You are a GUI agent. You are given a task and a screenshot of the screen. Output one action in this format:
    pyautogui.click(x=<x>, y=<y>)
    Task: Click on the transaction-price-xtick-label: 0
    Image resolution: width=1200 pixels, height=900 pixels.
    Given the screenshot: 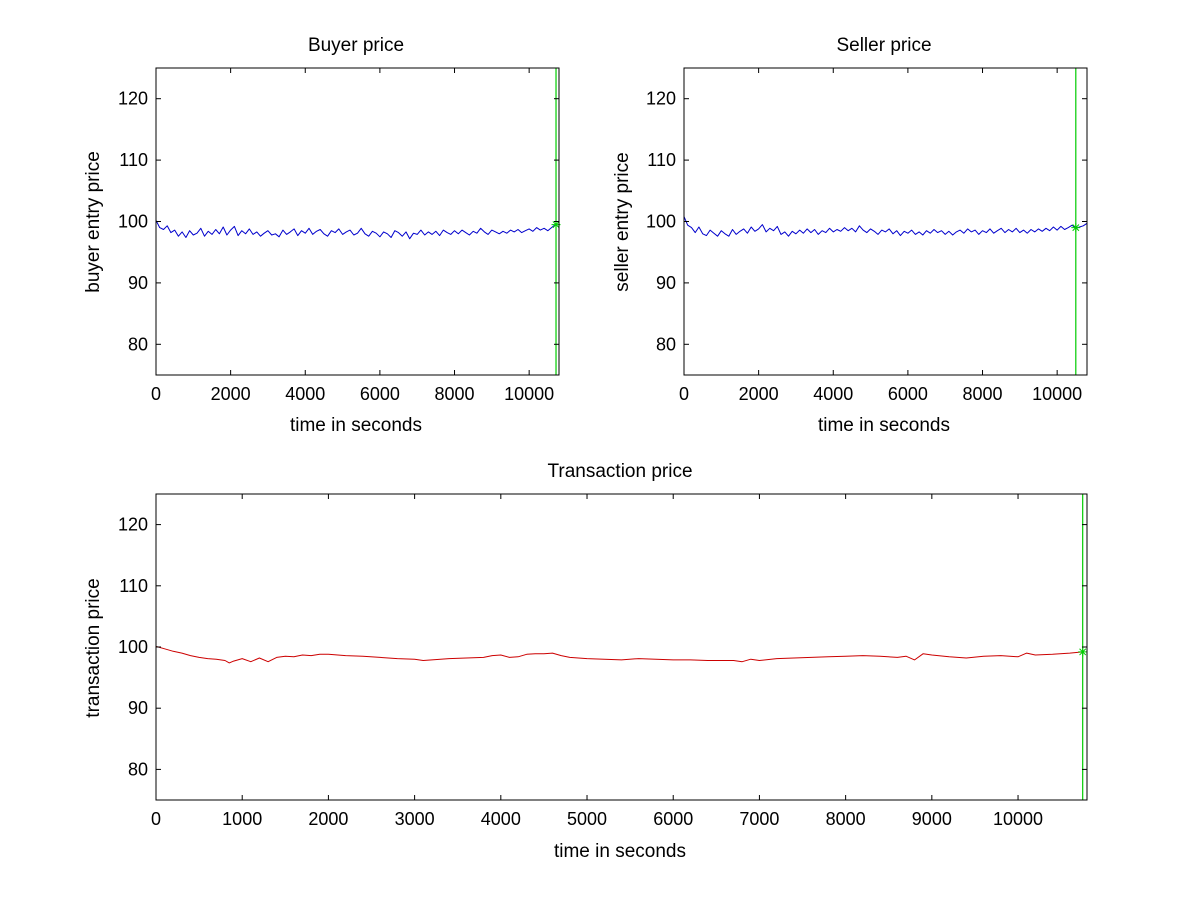 What is the action you would take?
    pyautogui.click(x=156, y=819)
    